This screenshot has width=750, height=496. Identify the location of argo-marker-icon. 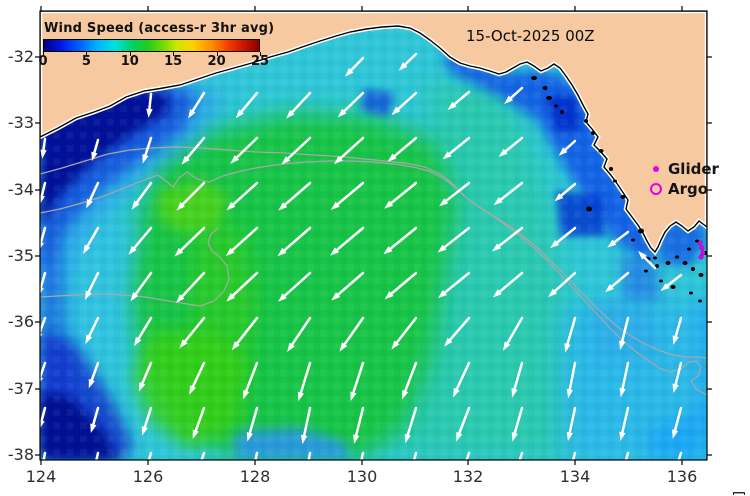
(656, 189).